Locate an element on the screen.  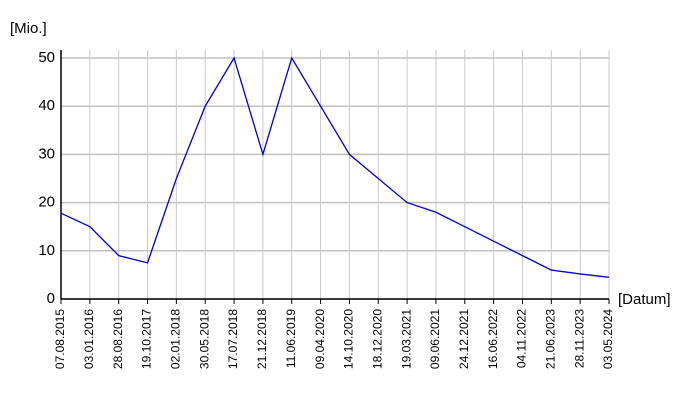
x-tick-label: 09.04.2020 is located at coordinates (320, 339).